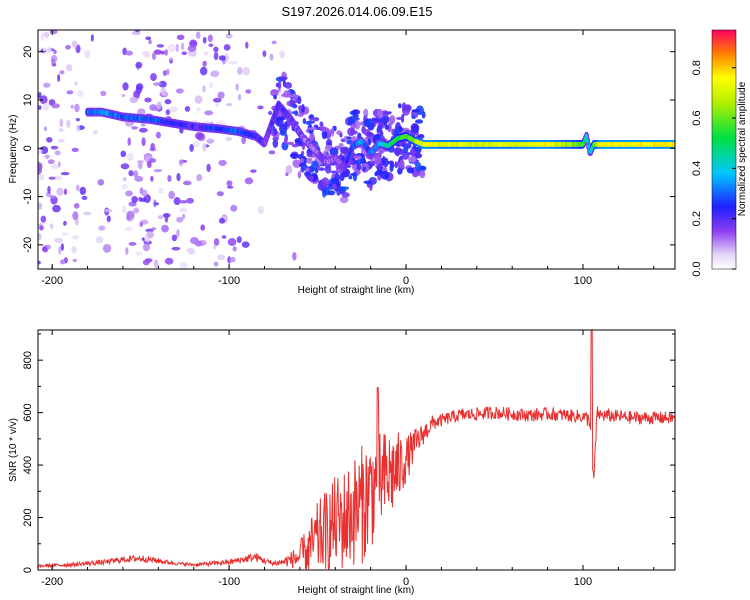  Describe the element at coordinates (697, 117) in the screenshot. I see `colorbar-tick-label: 0.6` at that location.